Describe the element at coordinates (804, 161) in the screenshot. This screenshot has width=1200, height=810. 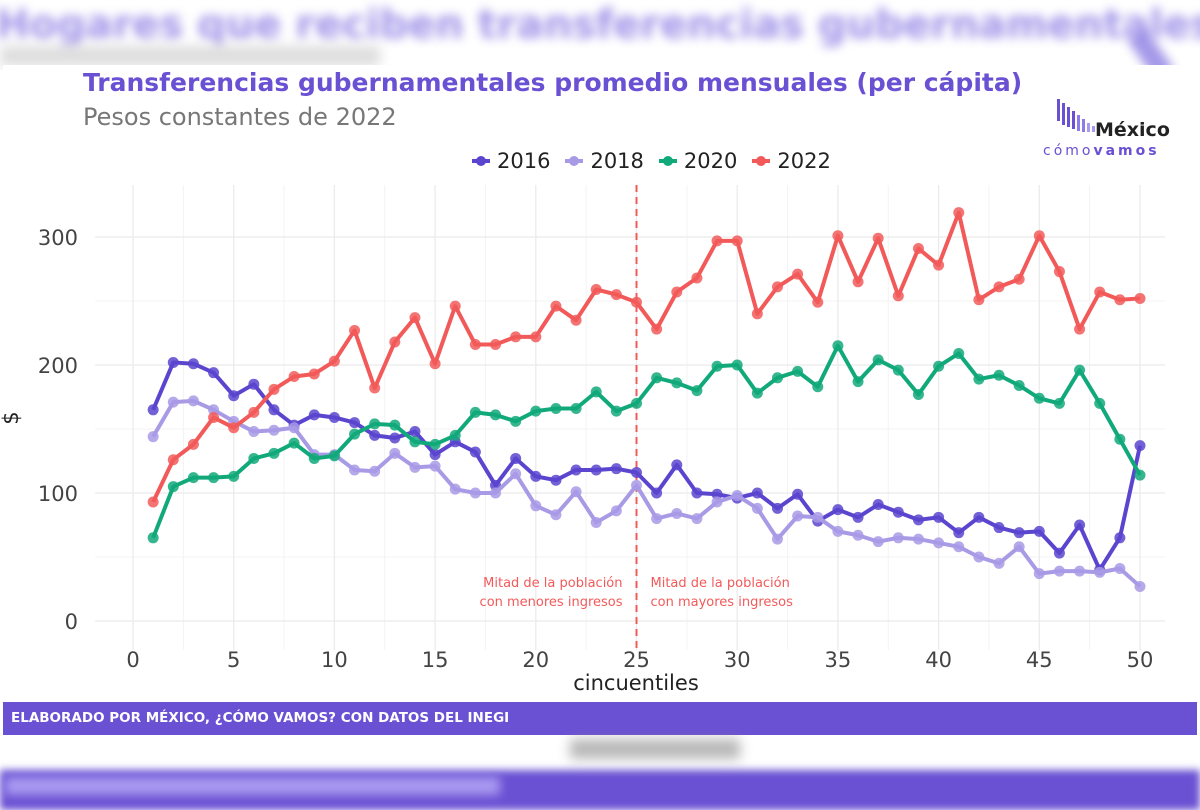
I see `legend-label: 2022` at that location.